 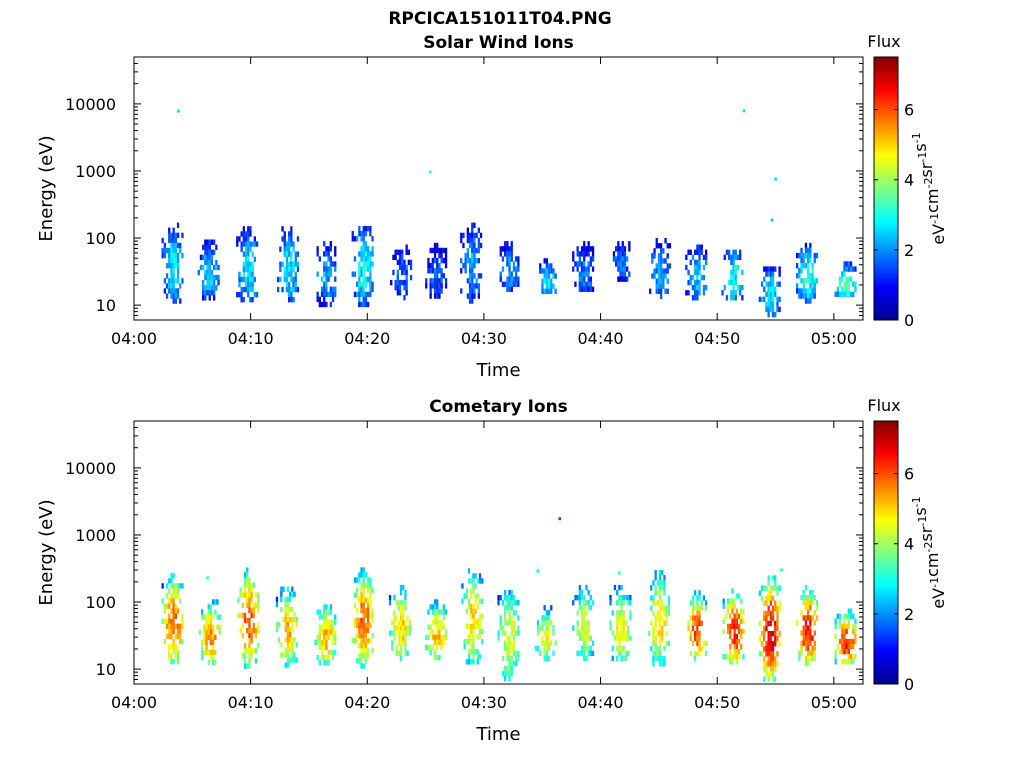 I want to click on isolated-point, so click(x=207, y=578).